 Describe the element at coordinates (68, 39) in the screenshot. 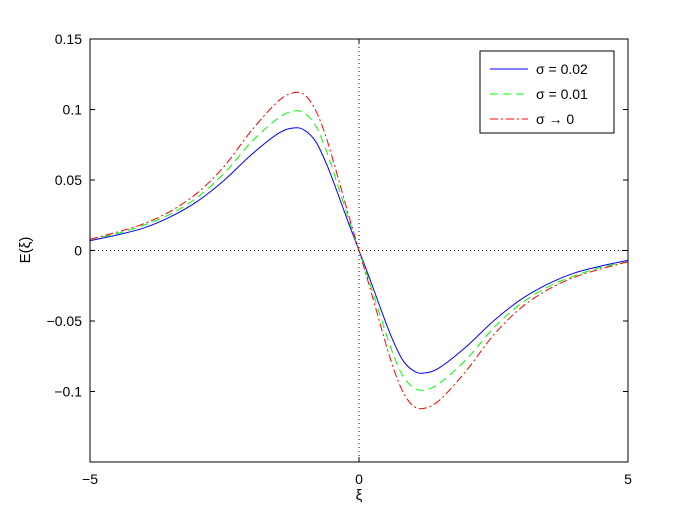

I see `y-tick-label: 0.15` at that location.